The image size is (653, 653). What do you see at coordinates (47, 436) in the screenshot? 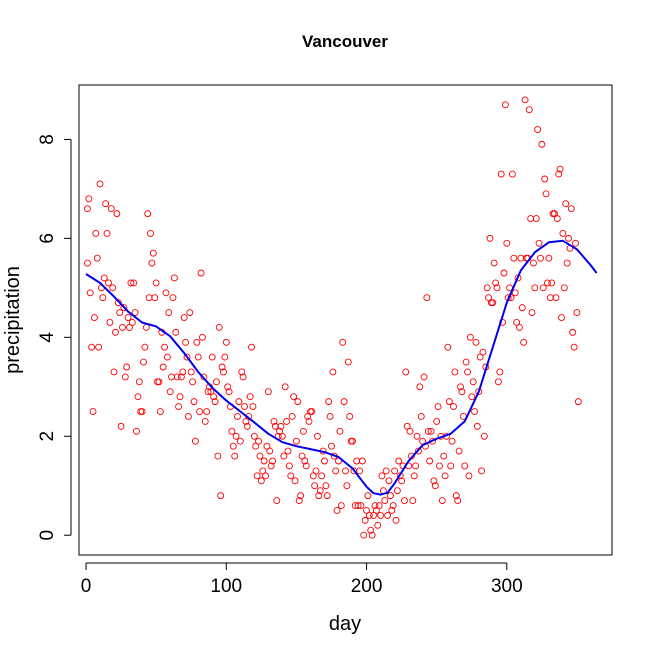
I see `y-tick-label: 2` at bounding box center [47, 436].